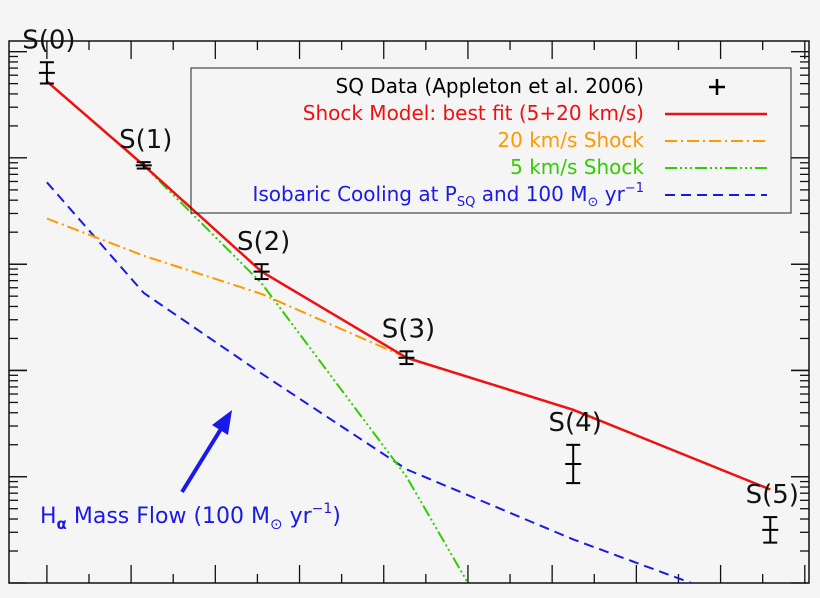 The width and height of the screenshot is (820, 598). What do you see at coordinates (577, 167) in the screenshot?
I see `legend-label-5kms: 5 km/s Shock` at bounding box center [577, 167].